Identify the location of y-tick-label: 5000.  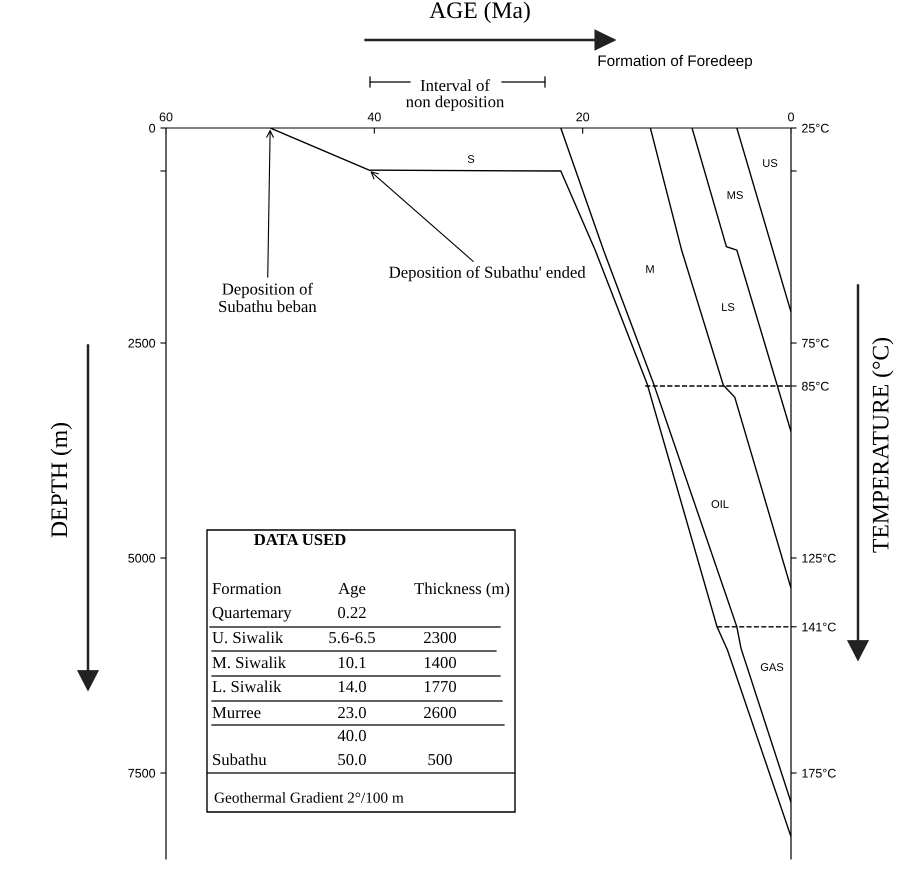
(142, 558).